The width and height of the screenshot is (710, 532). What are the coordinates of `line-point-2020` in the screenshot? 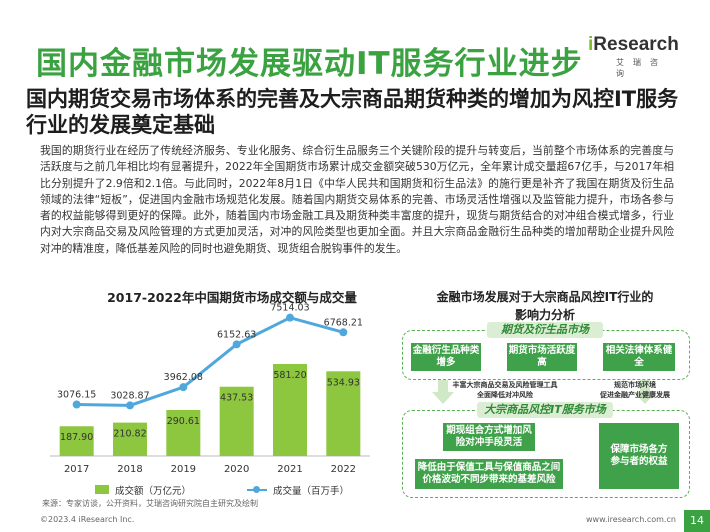 It's located at (236, 344).